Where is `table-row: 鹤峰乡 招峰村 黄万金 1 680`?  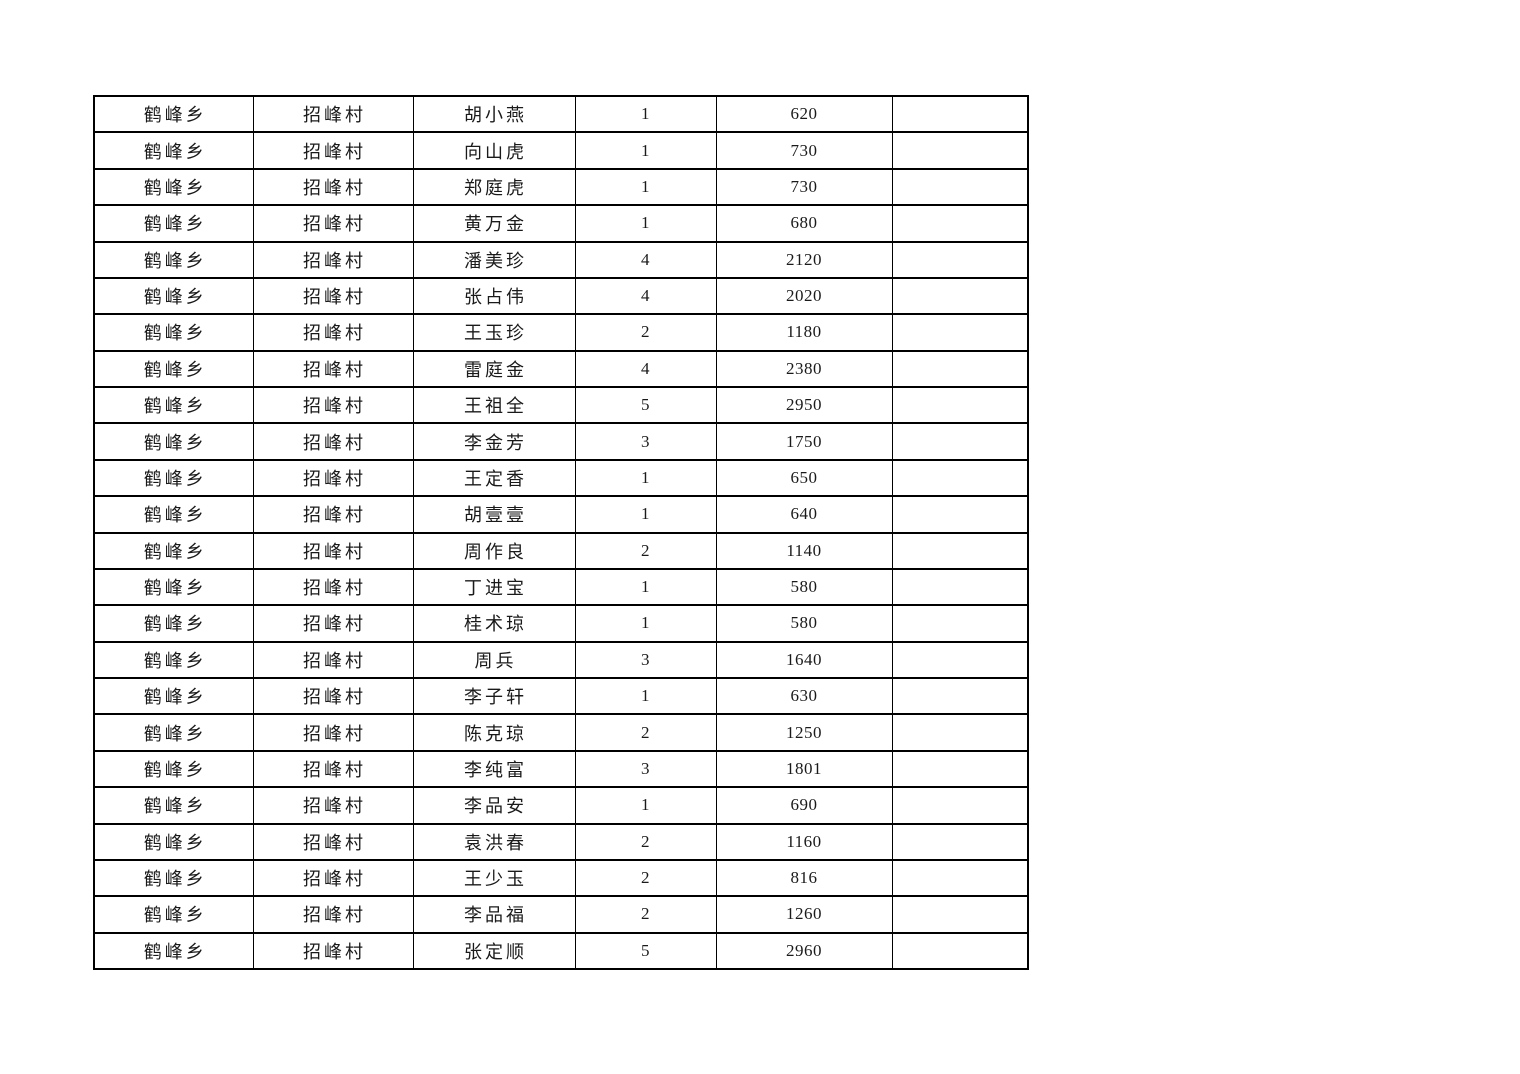 table-row: 鹤峰乡 招峰村 黄万金 1 680 is located at coordinates (561, 223).